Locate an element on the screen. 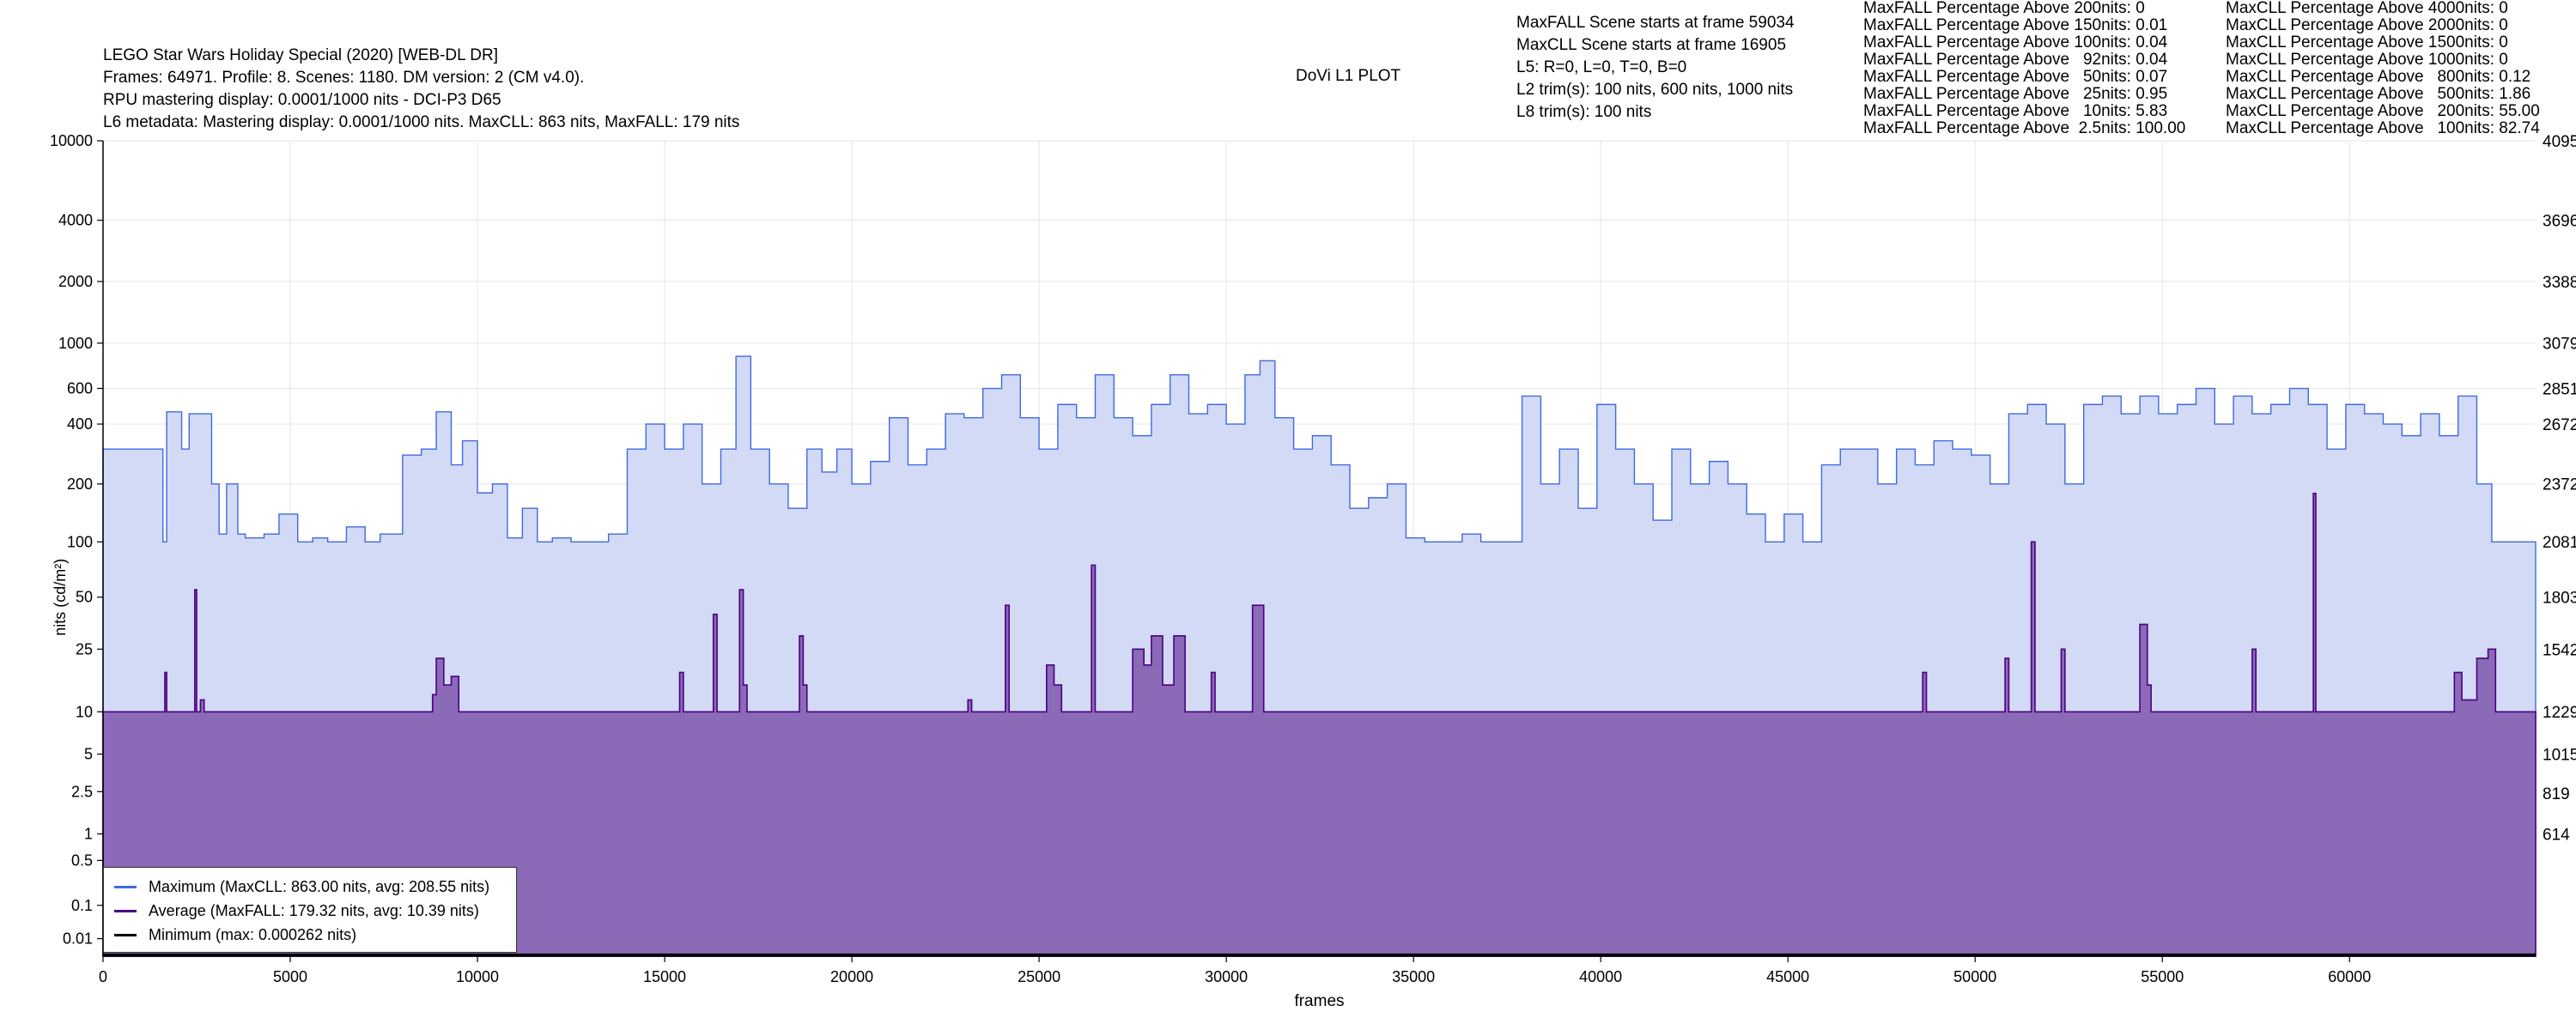  y-tick-label: 2000 is located at coordinates (75, 281).